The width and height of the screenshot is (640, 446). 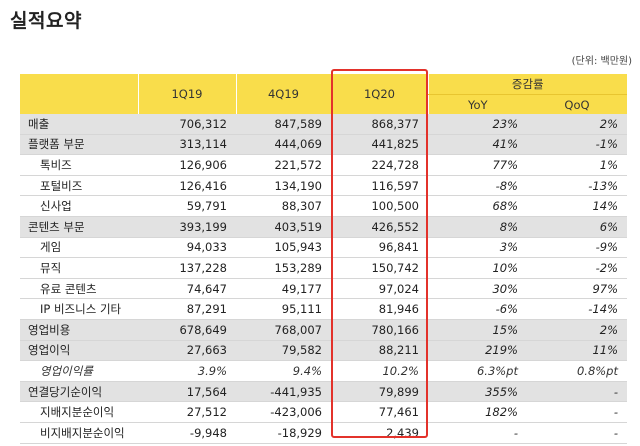 What do you see at coordinates (187, 330) in the screenshot?
I see `cell-1q19: 678,649` at bounding box center [187, 330].